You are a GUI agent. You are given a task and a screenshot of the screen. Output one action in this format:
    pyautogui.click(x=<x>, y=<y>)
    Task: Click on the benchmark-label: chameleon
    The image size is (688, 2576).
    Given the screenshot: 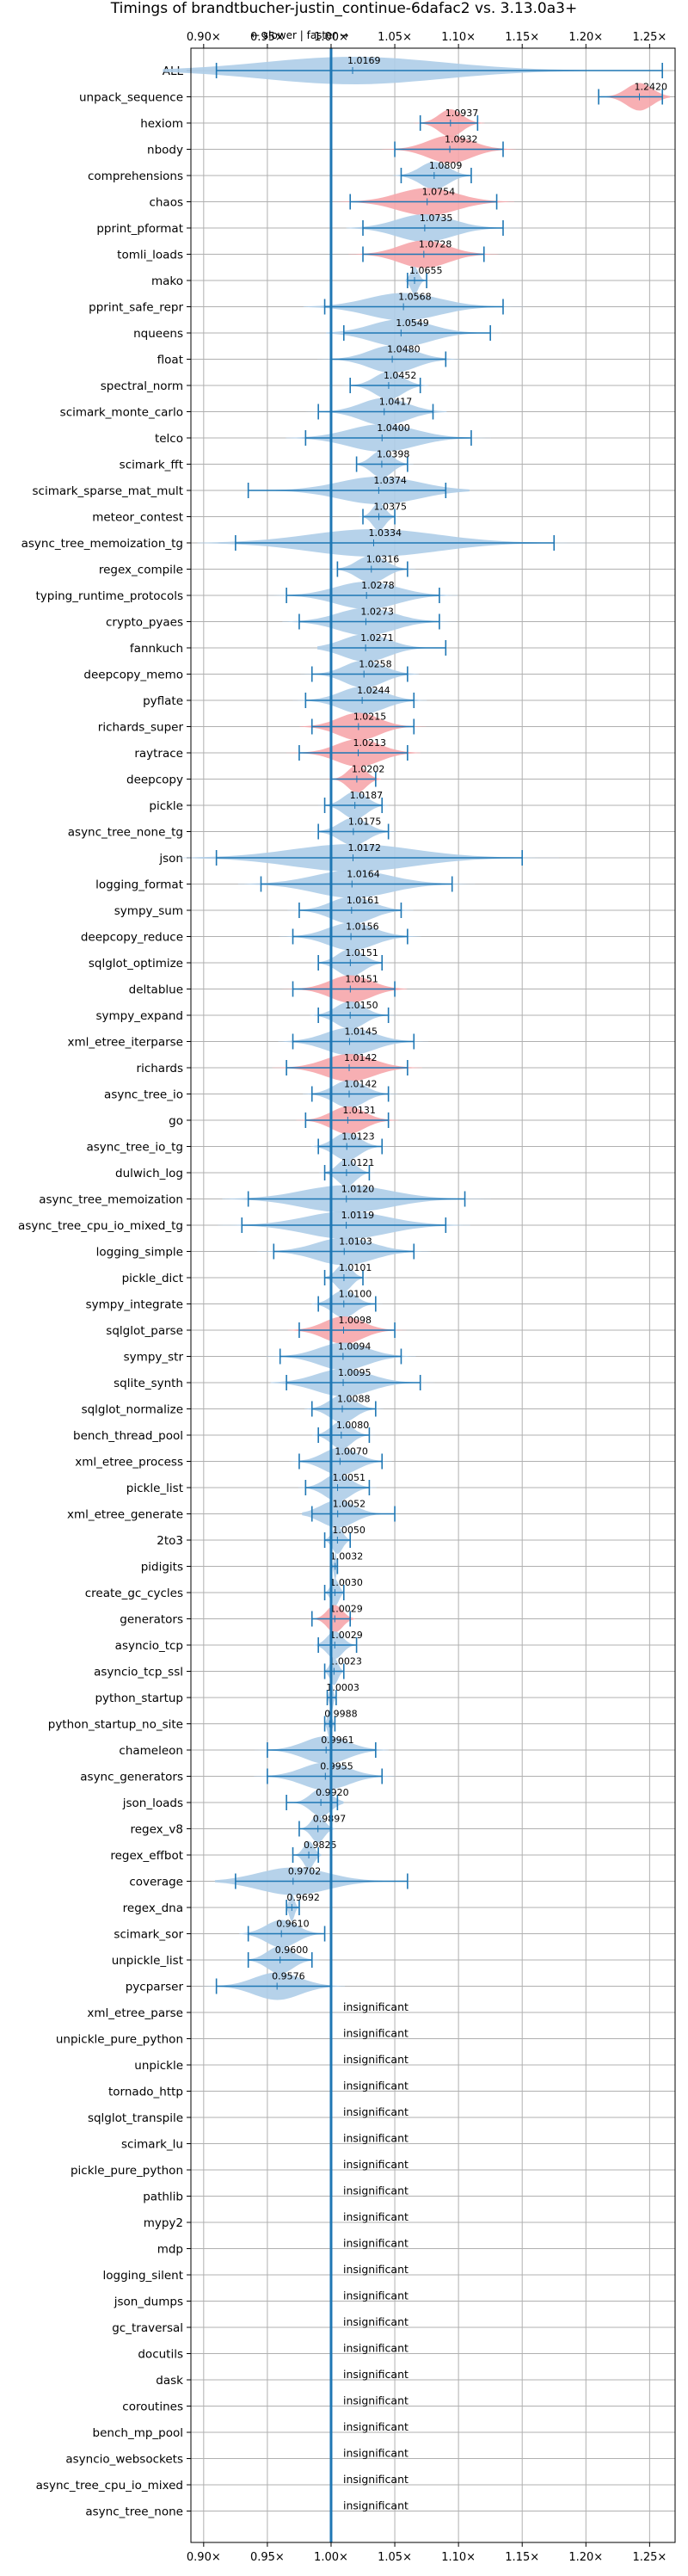 What is the action you would take?
    pyautogui.click(x=151, y=1751)
    